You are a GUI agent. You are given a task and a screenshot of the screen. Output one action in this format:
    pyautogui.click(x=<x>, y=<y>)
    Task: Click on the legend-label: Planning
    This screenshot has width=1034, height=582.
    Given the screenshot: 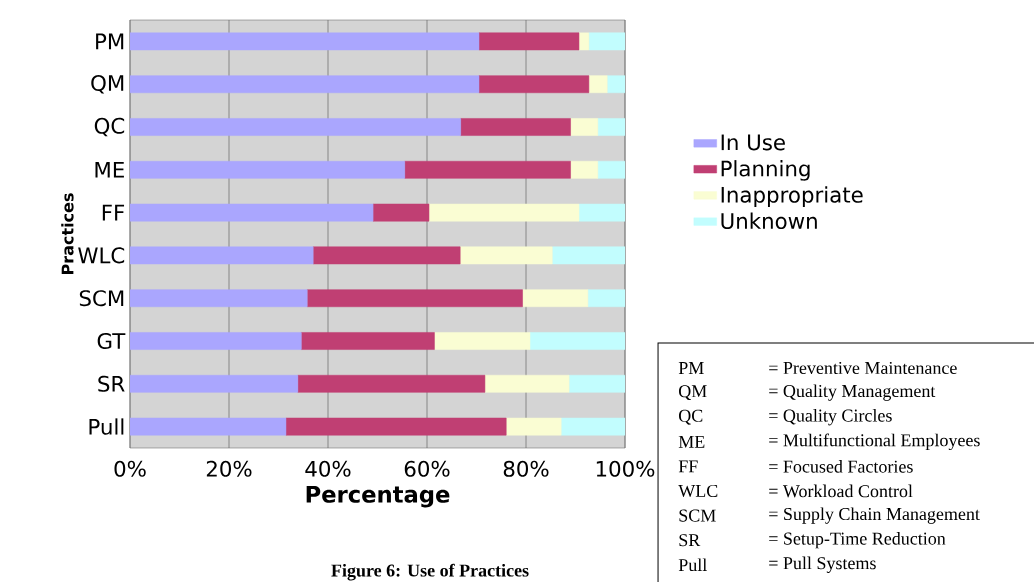 What is the action you would take?
    pyautogui.click(x=765, y=170)
    